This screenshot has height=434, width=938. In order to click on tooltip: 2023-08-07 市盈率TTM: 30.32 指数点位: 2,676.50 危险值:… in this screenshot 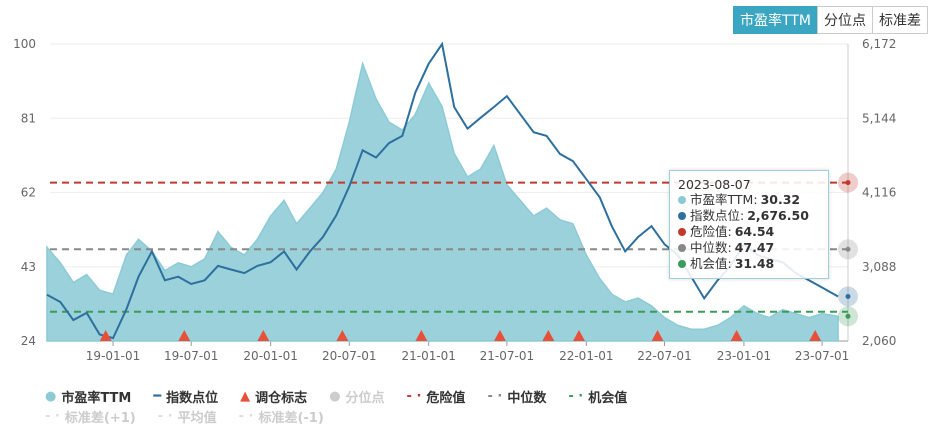, I will do `click(749, 224)`.